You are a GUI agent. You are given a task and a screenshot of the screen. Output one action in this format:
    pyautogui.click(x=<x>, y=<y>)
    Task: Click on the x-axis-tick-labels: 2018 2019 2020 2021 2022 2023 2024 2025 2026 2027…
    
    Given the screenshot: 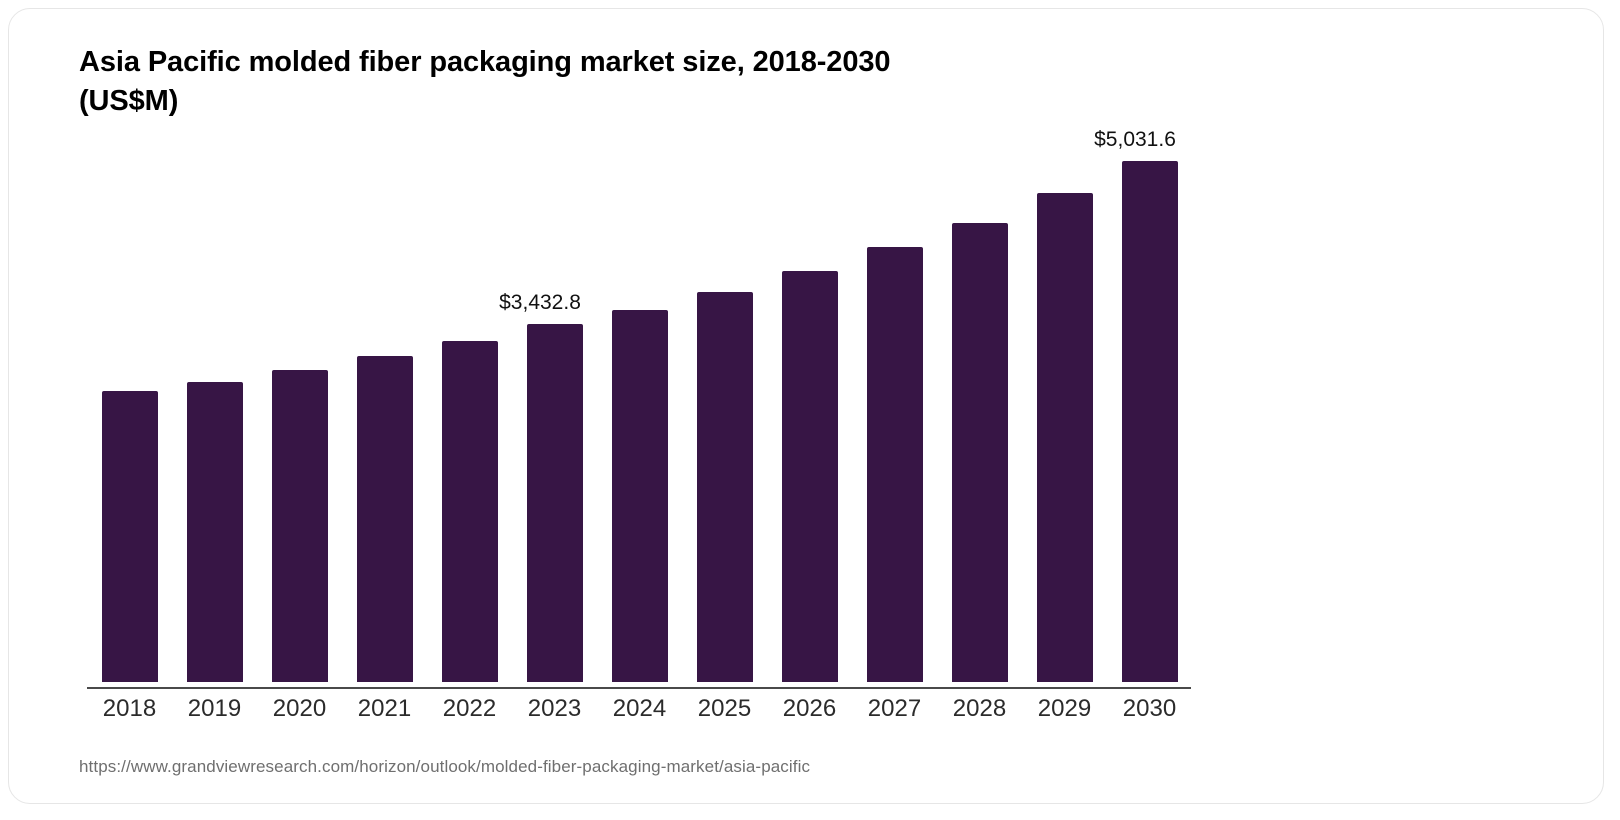 What is the action you would take?
    pyautogui.click(x=642, y=713)
    